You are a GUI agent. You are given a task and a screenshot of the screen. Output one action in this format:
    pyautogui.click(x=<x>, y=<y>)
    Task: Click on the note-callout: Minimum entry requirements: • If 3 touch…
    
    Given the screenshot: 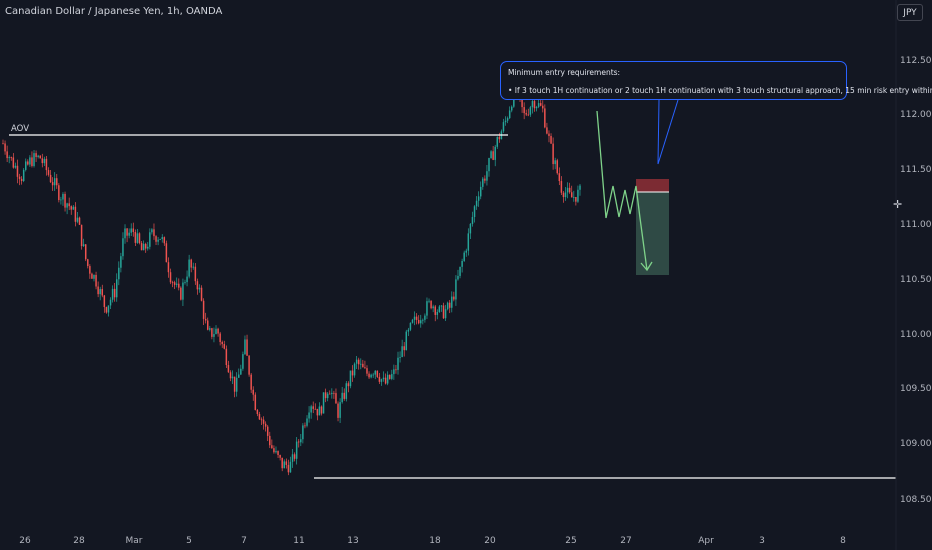 What is the action you would take?
    pyautogui.click(x=716, y=80)
    